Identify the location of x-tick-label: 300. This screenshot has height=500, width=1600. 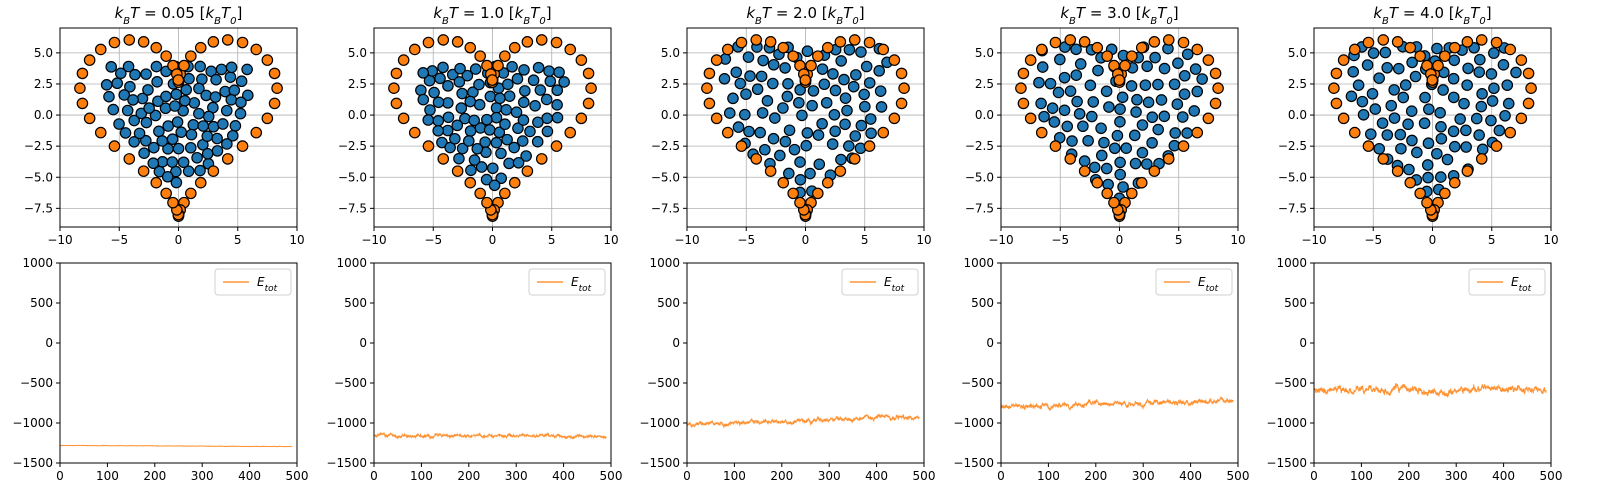
(1143, 476).